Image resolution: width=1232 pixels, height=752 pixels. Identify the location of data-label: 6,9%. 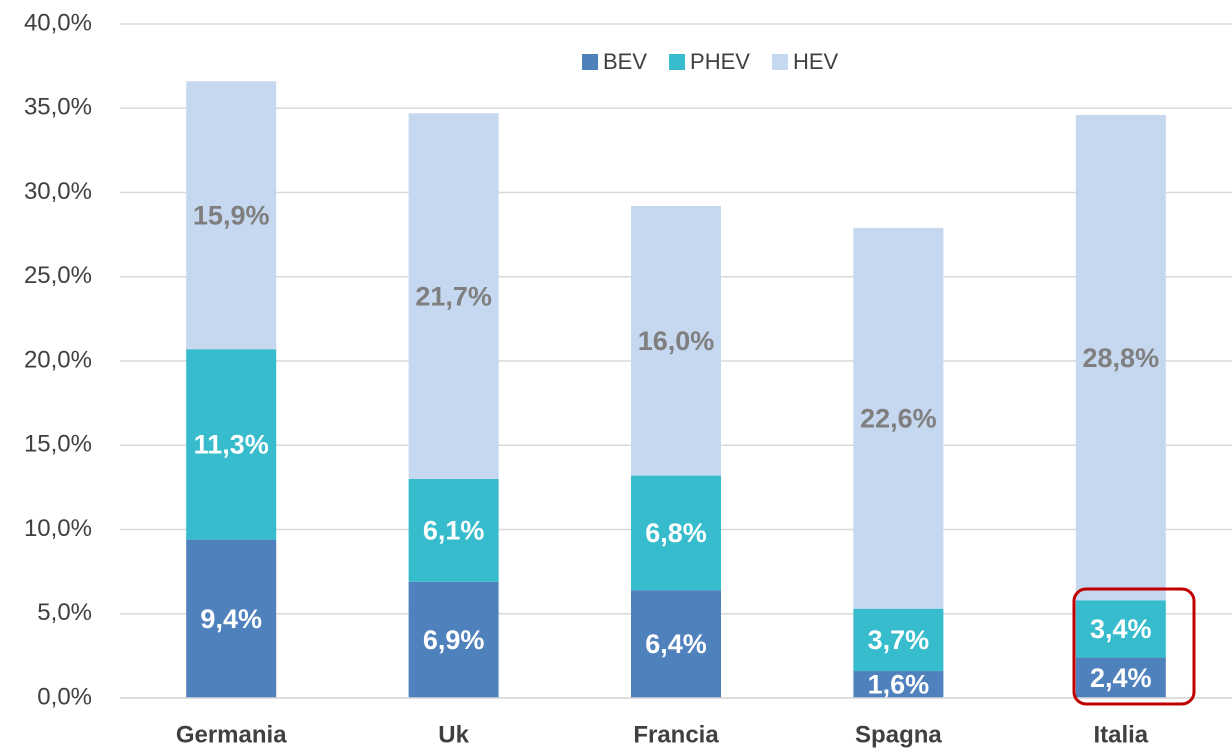
(454, 640).